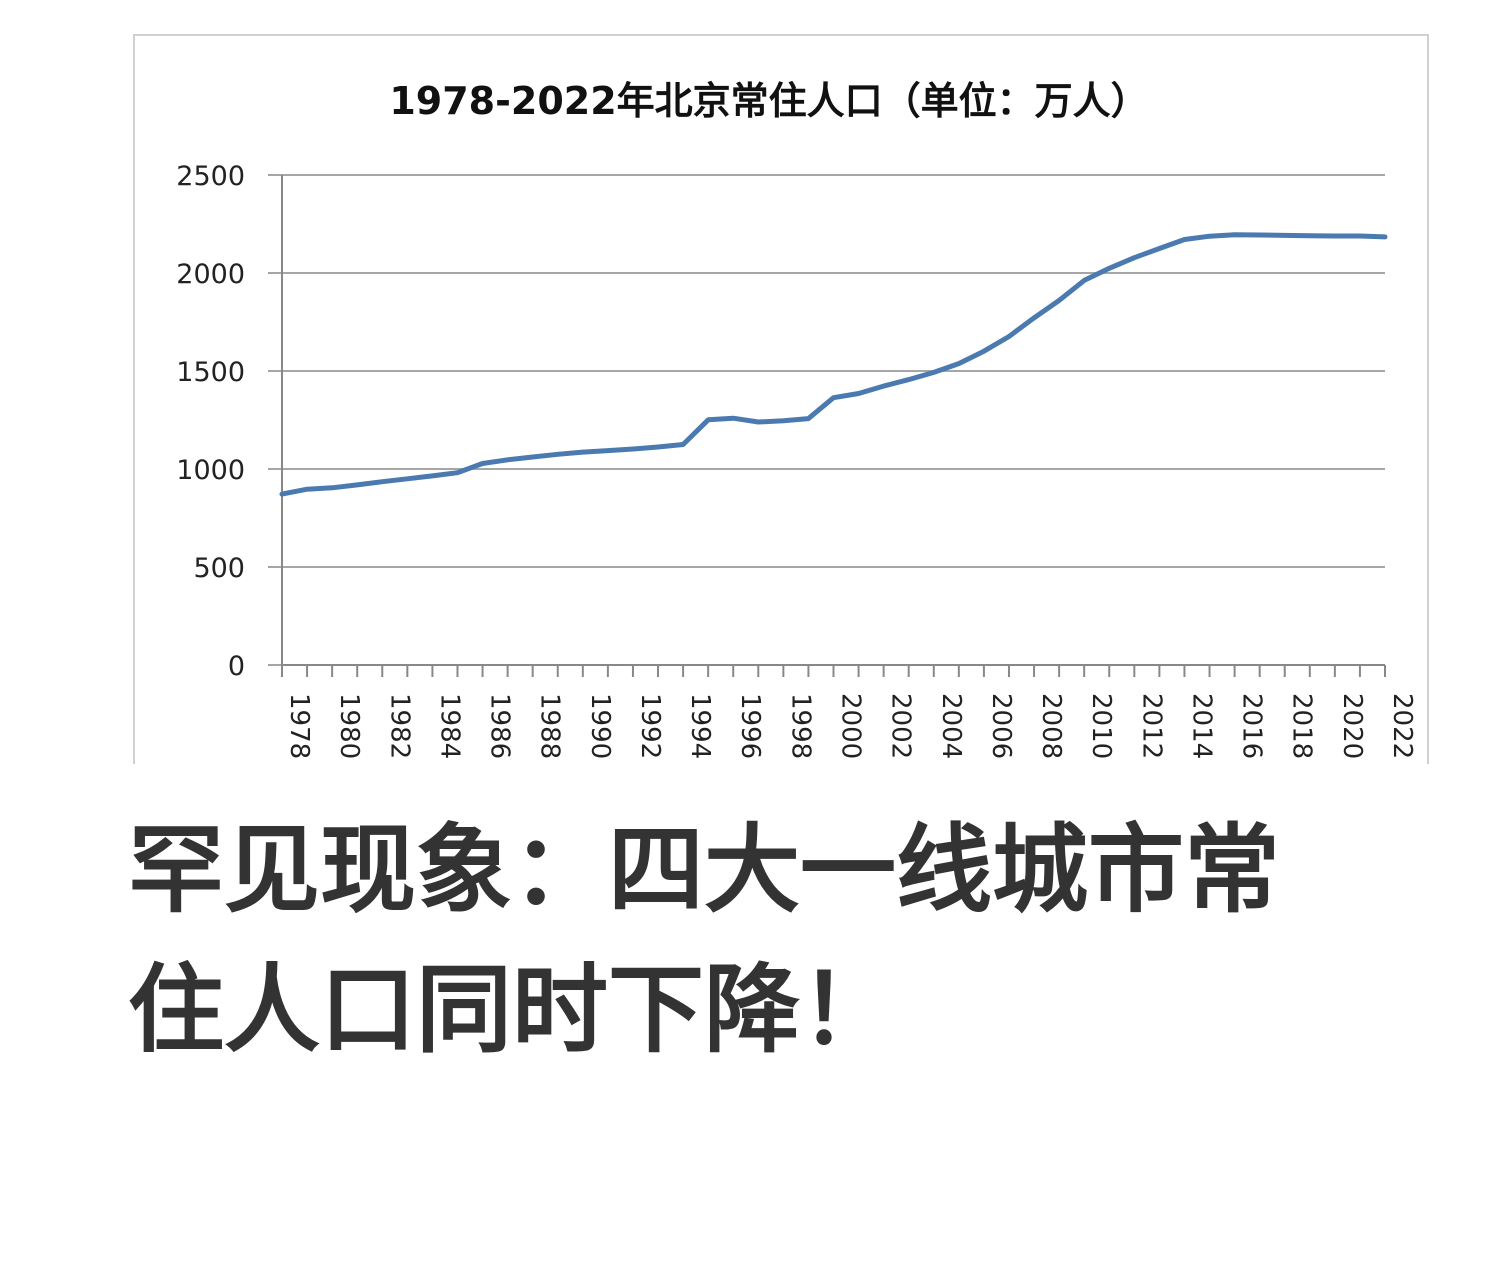  I want to click on y-tick-label: 0, so click(236, 666).